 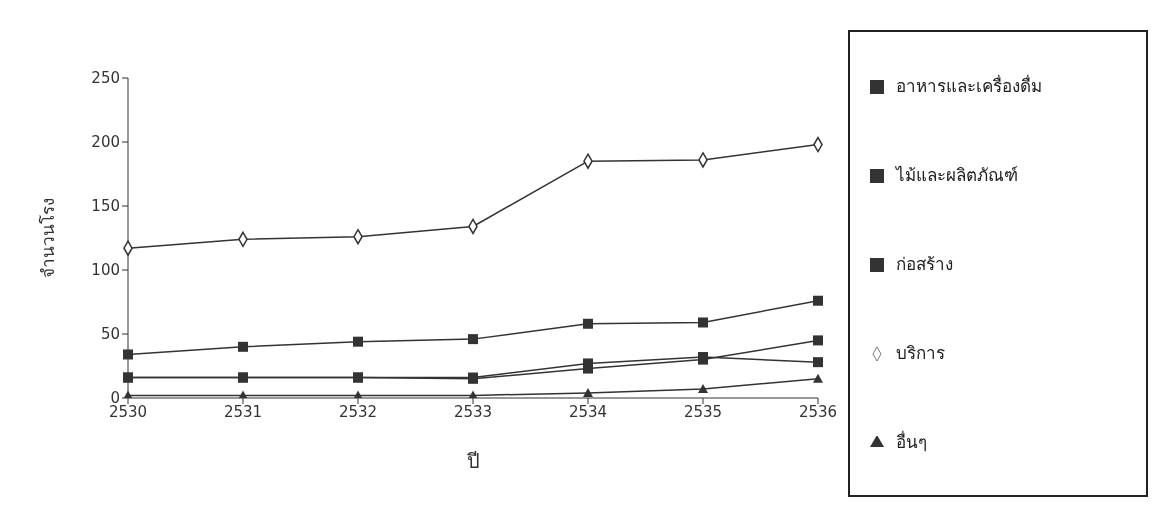 What do you see at coordinates (703, 411) in the screenshot?
I see `x-tick-label: 2535` at bounding box center [703, 411].